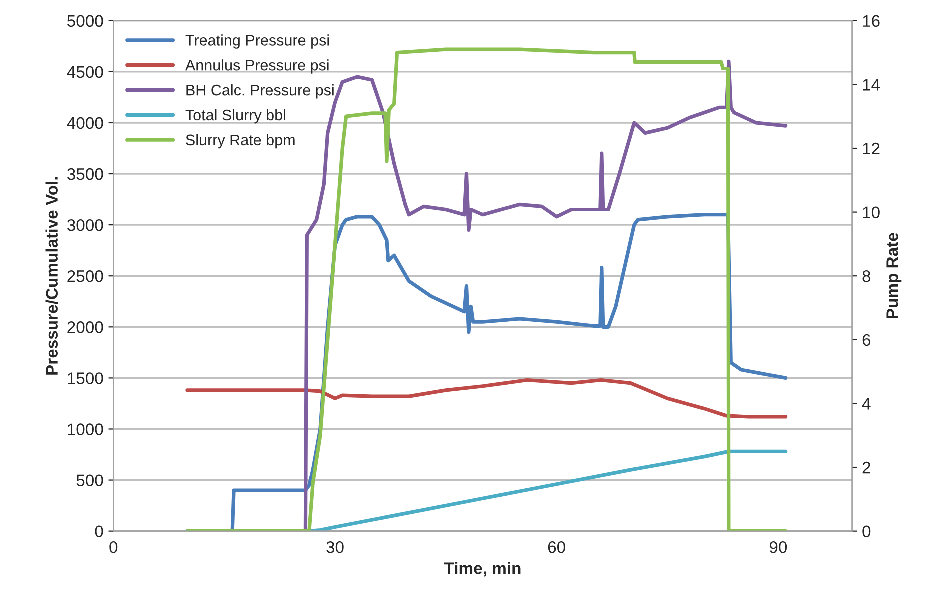 The width and height of the screenshot is (947, 597). Describe the element at coordinates (236, 116) in the screenshot. I see `legend-label: Total Slurry bbl` at that location.